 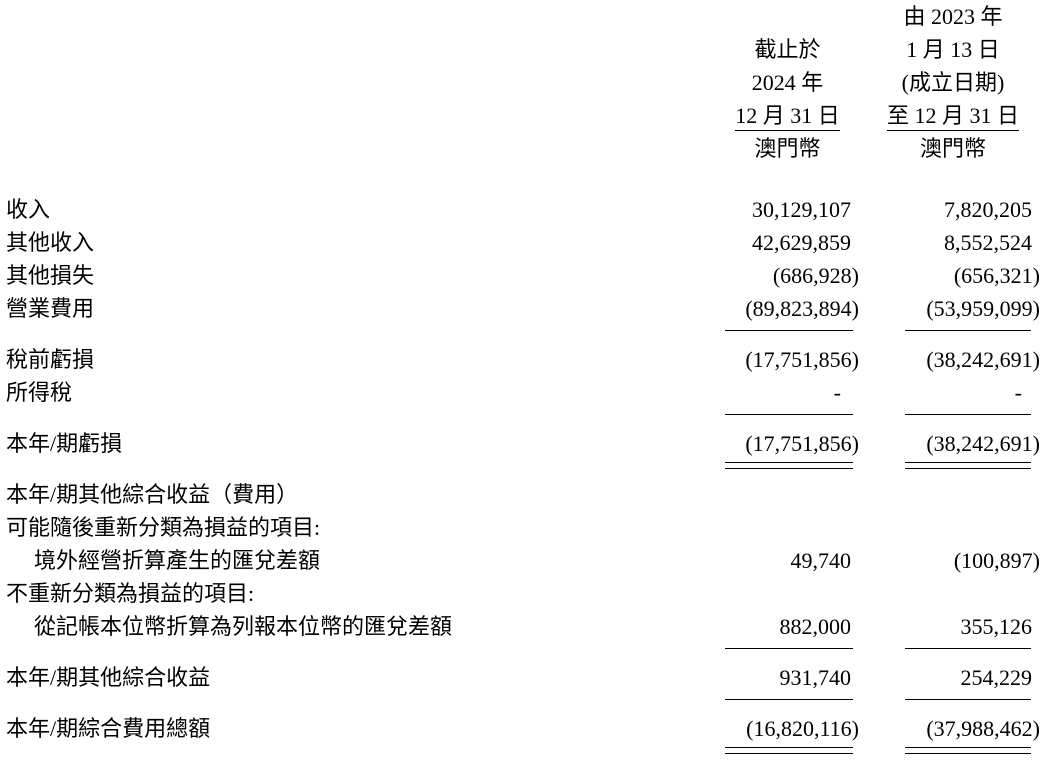 I want to click on value-2024: (686,928), so click(x=791, y=275).